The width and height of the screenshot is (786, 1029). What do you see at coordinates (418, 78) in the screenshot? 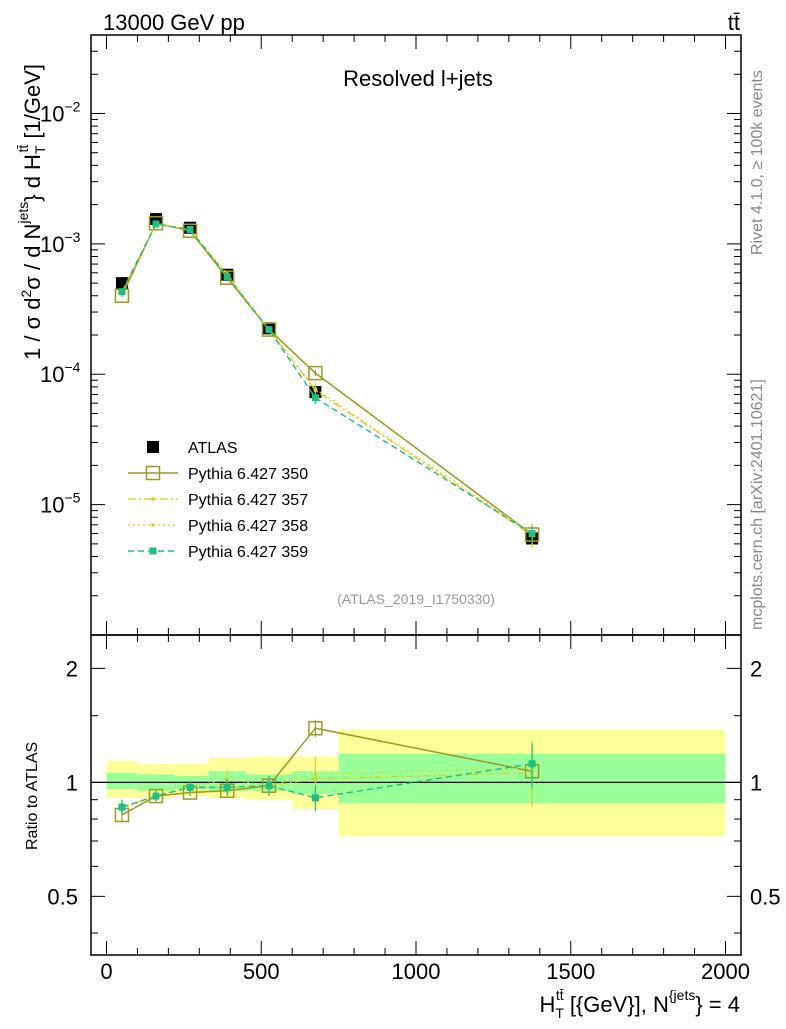
I see `main-title: Resolved l+jets` at bounding box center [418, 78].